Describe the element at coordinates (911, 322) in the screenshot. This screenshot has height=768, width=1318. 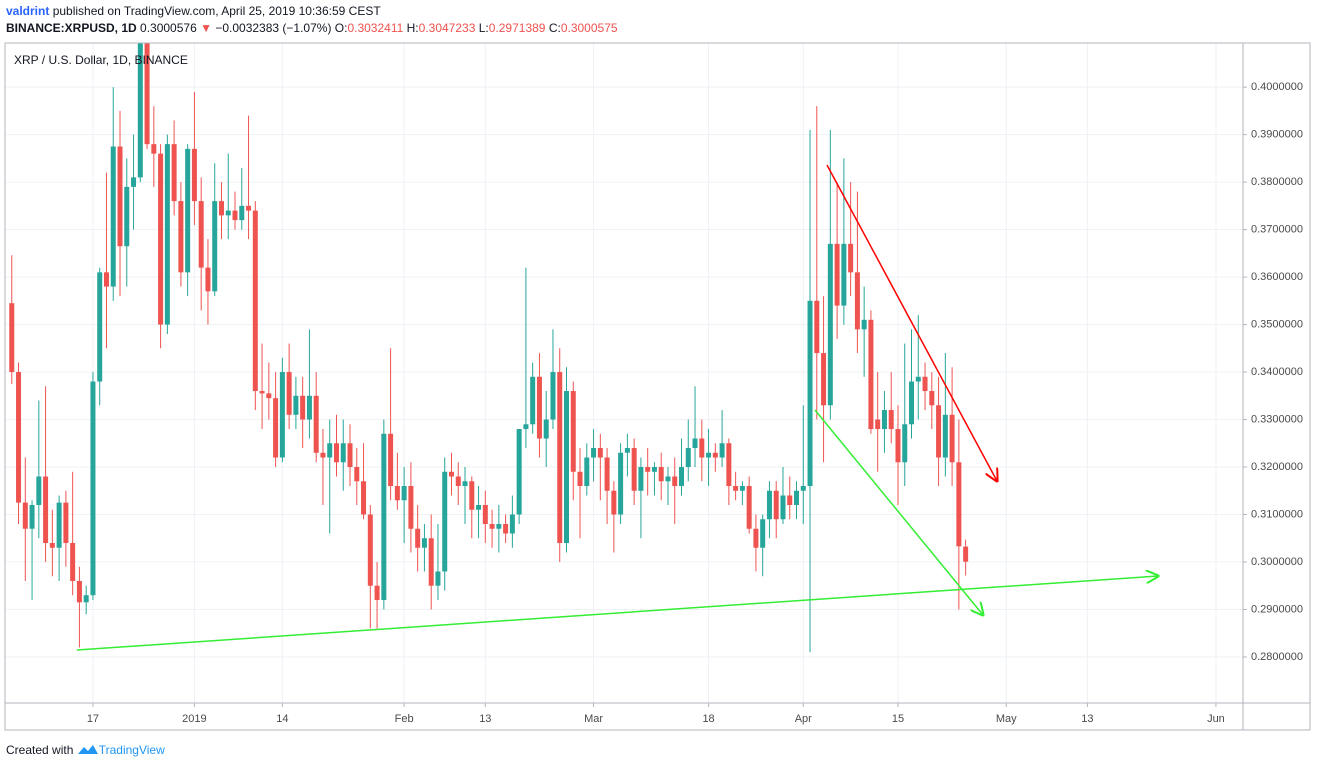
I see `trend-arrow-red` at that location.